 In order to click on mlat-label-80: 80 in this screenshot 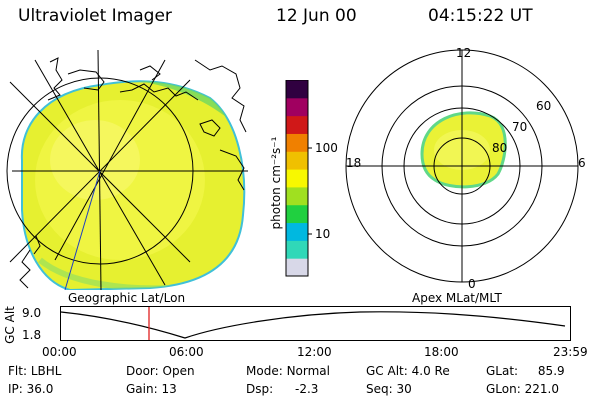, I will do `click(500, 148)`.